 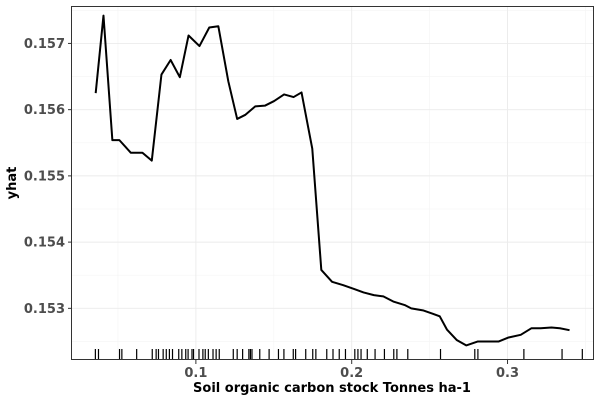 What do you see at coordinates (351, 373) in the screenshot?
I see `x-tick-label: 0.2` at bounding box center [351, 373].